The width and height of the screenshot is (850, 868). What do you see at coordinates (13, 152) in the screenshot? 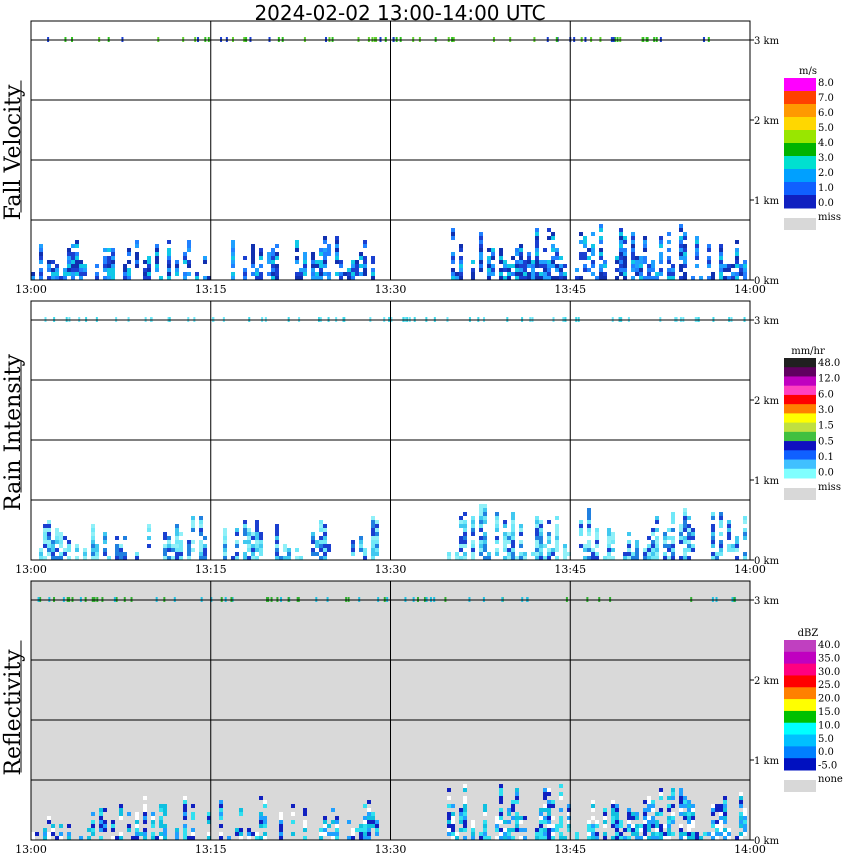
I see `y-axis-label: Fall Velocity` at bounding box center [13, 152].